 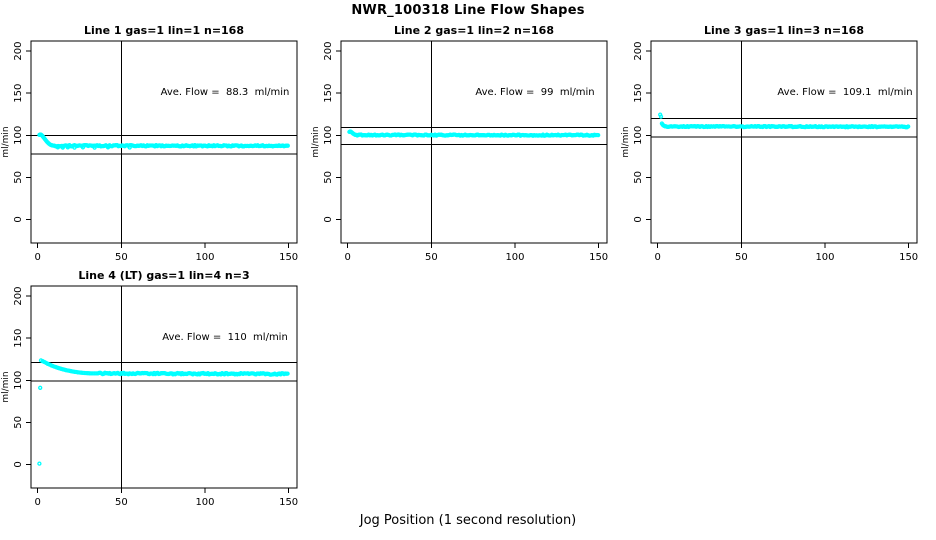 I want to click on subplot-1-y-axis-label: ml/min, so click(x=6, y=142).